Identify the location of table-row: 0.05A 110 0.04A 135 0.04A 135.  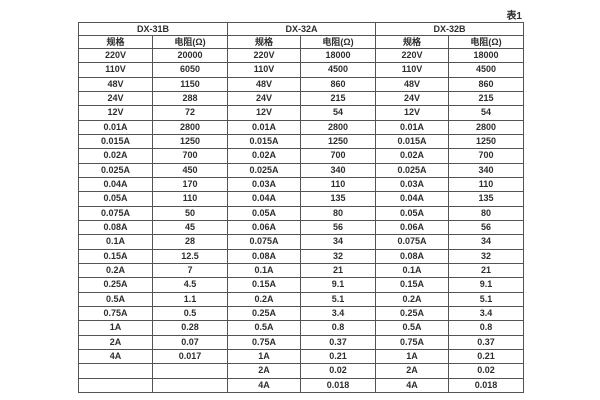
(301, 199).